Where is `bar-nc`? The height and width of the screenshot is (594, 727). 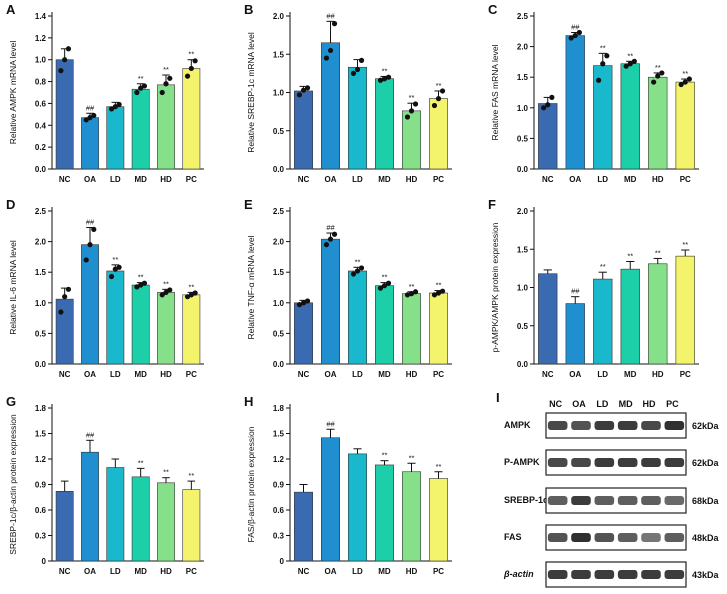
bar-nc is located at coordinates (548, 319).